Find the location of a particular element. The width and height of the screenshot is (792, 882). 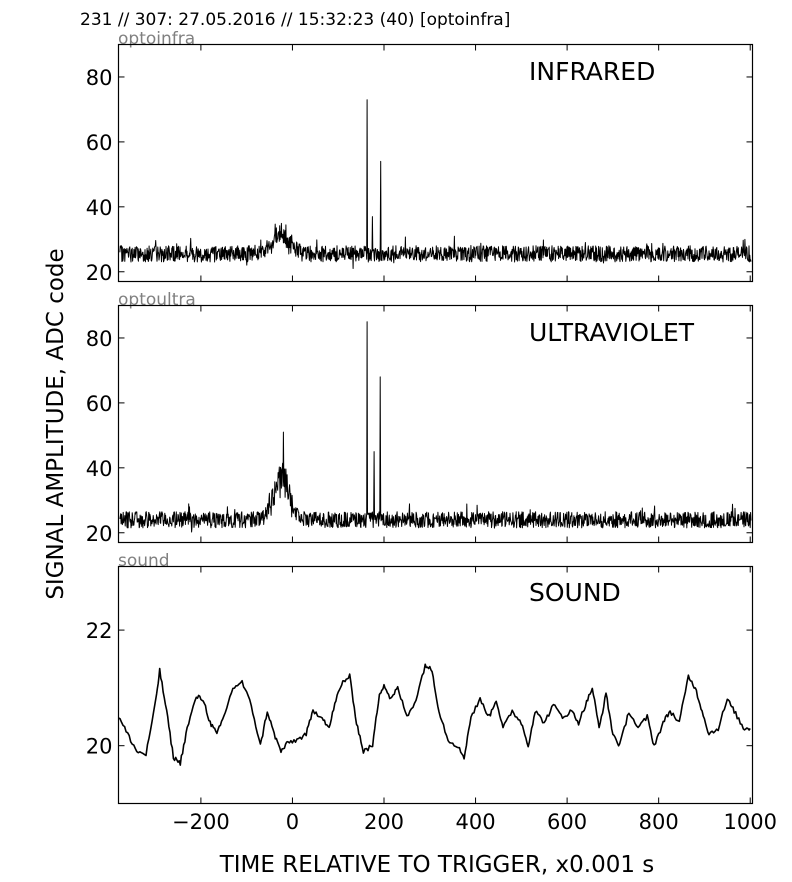

panel-label-ultraviolet: optoultra is located at coordinates (157, 300).